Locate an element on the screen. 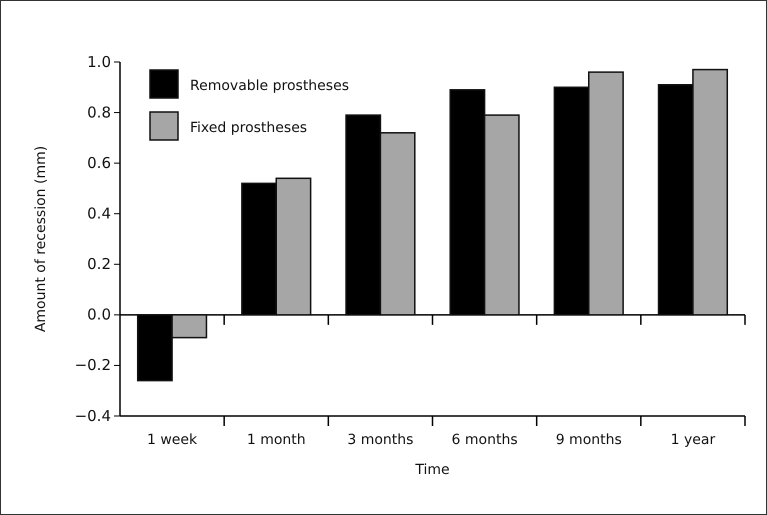  x-tick-label: 1 year is located at coordinates (693, 440).